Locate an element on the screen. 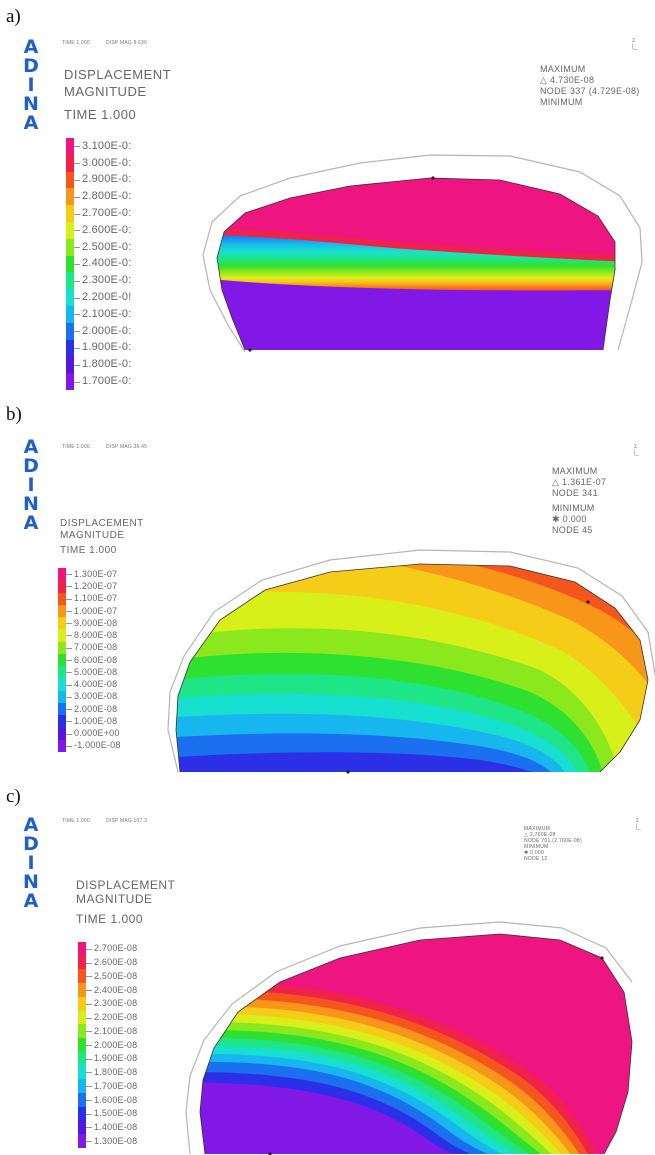  legend-label: 0.000E+00 is located at coordinates (97, 733).